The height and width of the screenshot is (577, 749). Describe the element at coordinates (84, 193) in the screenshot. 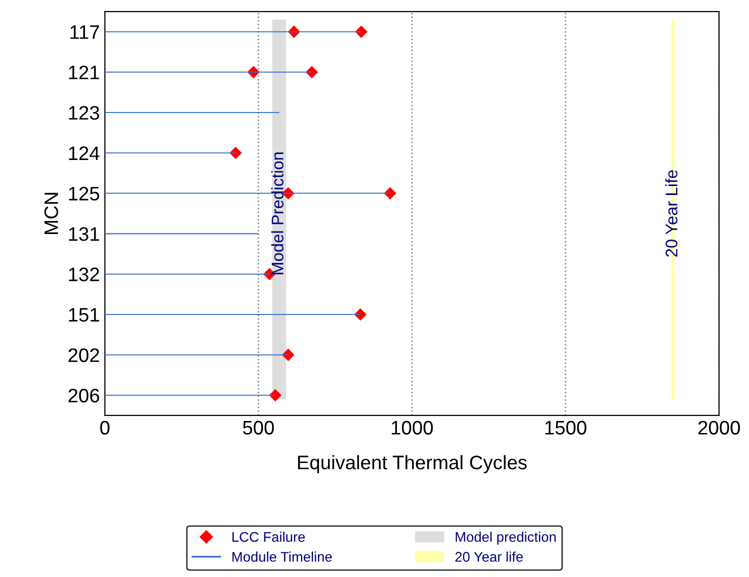

I see `y-tick-label: 125` at that location.